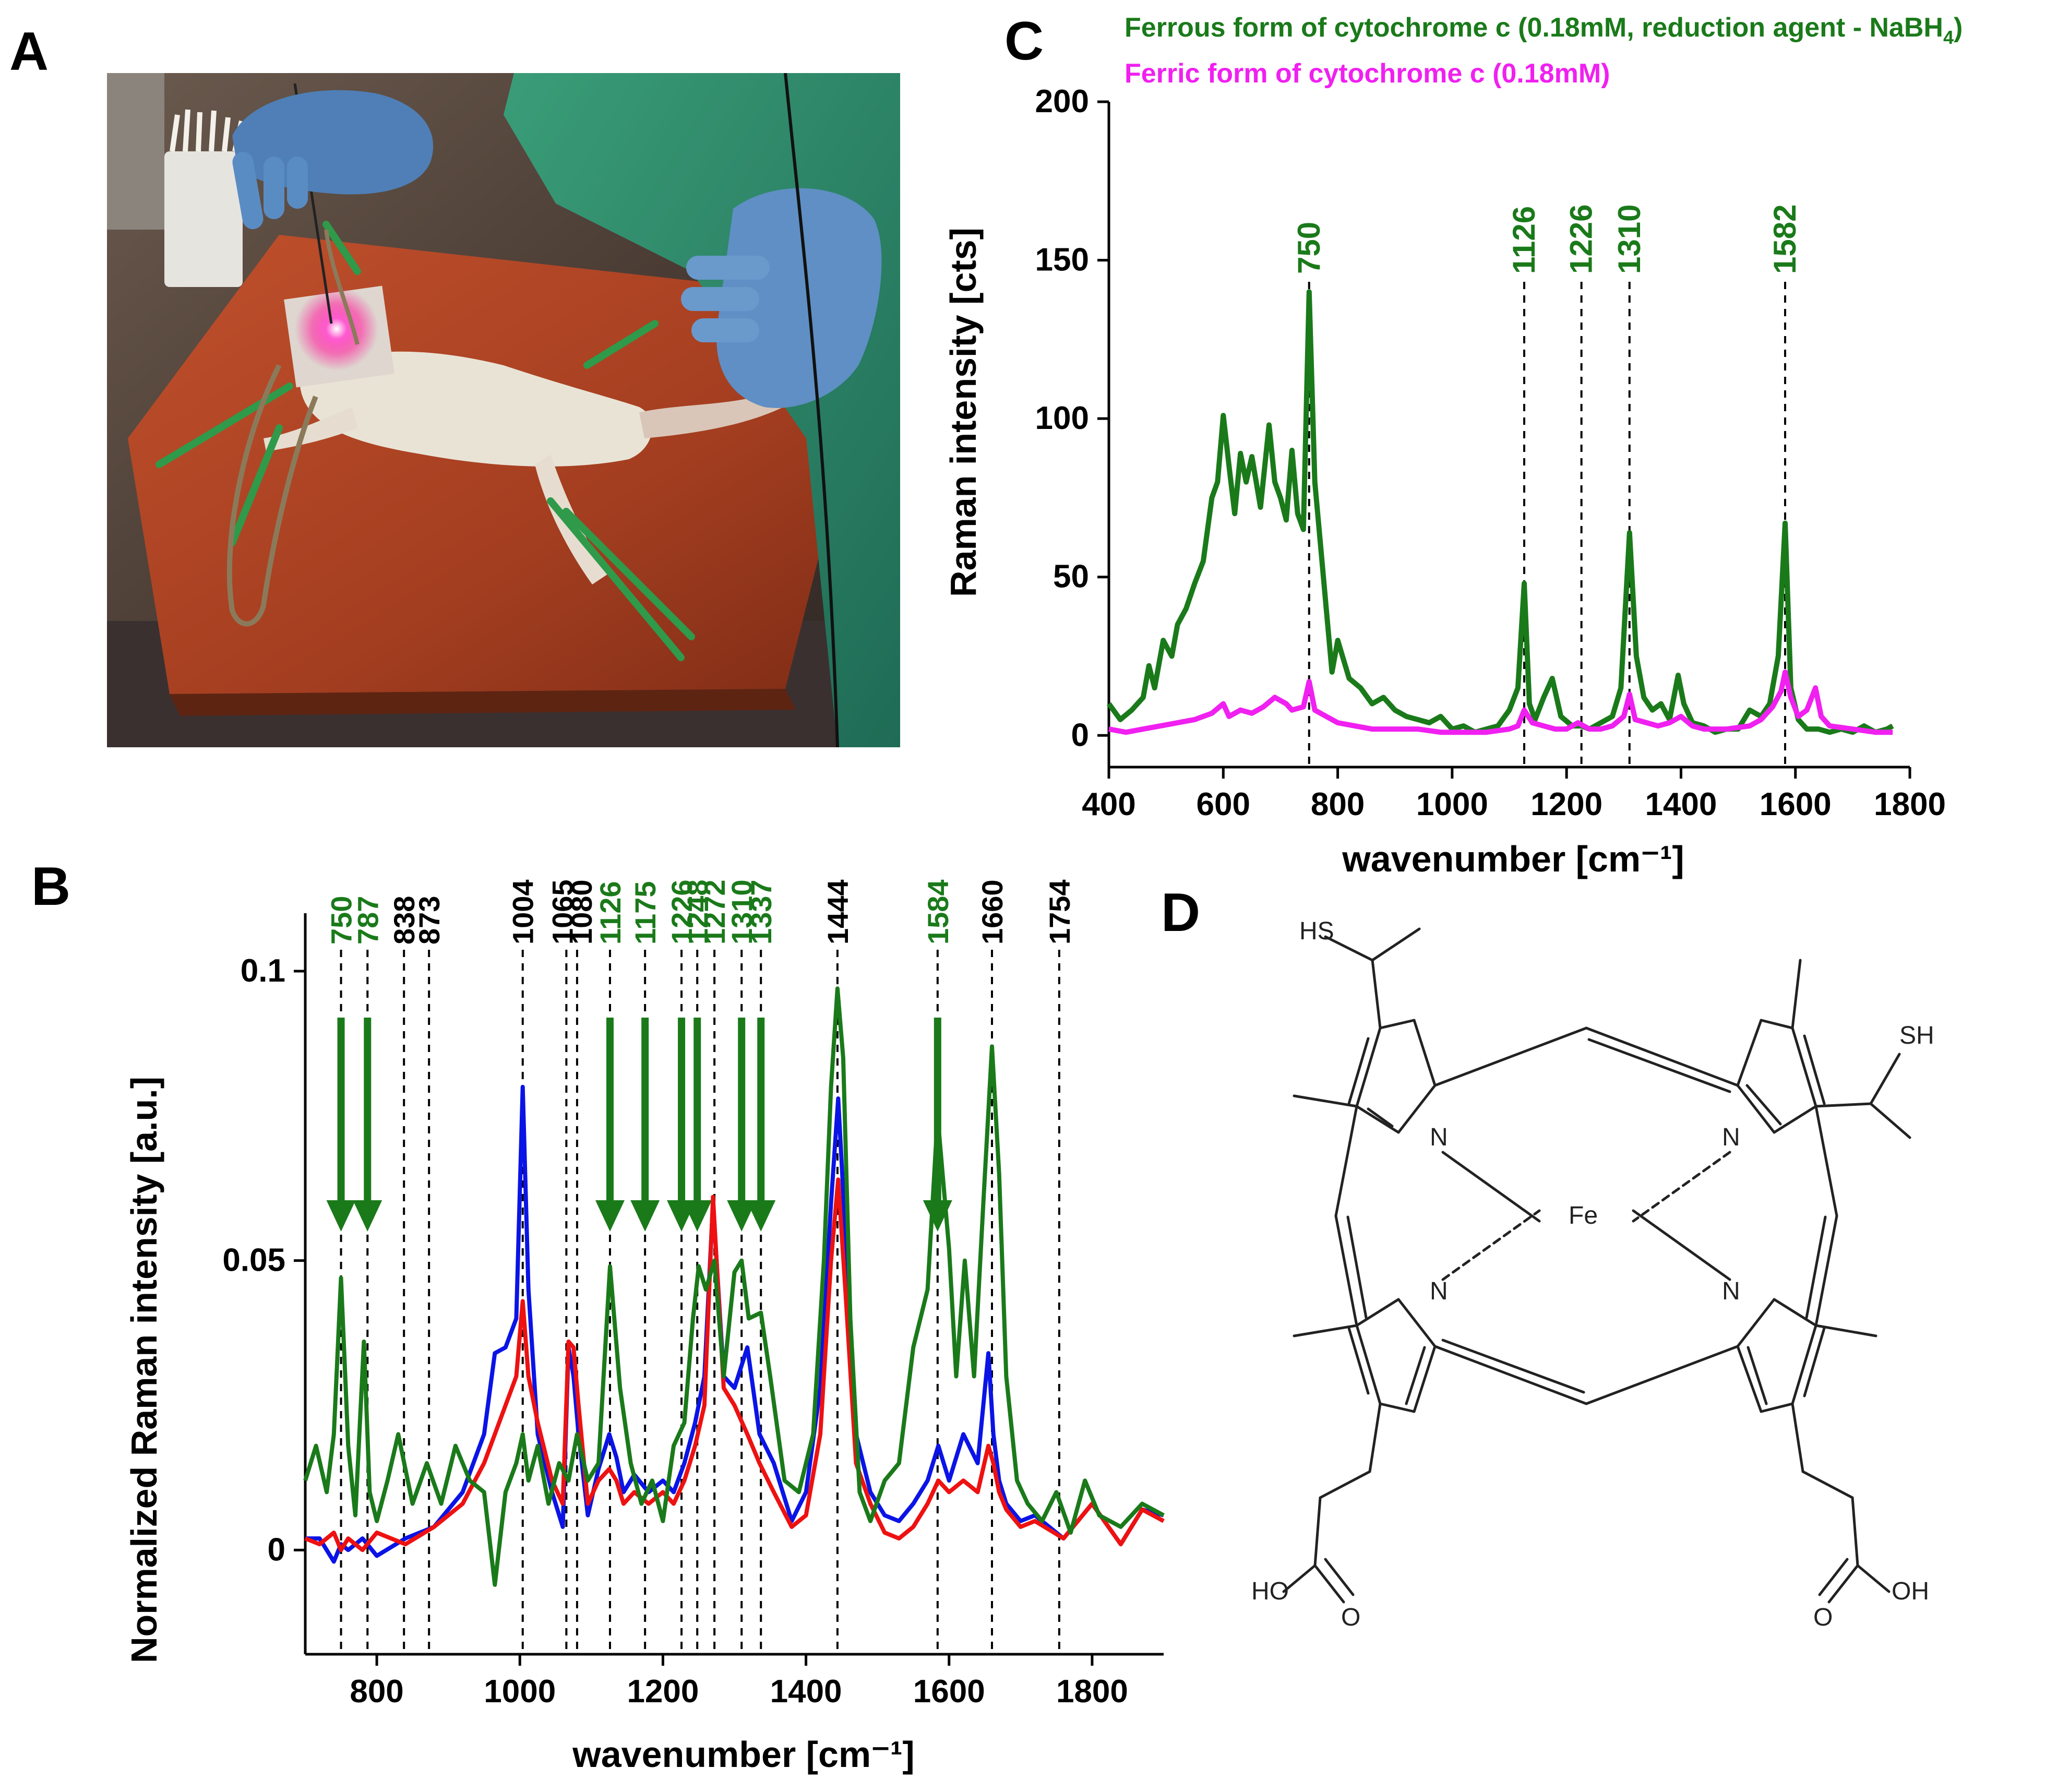  What do you see at coordinates (1316, 931) in the screenshot?
I see `atom-hs-left: HS` at bounding box center [1316, 931].